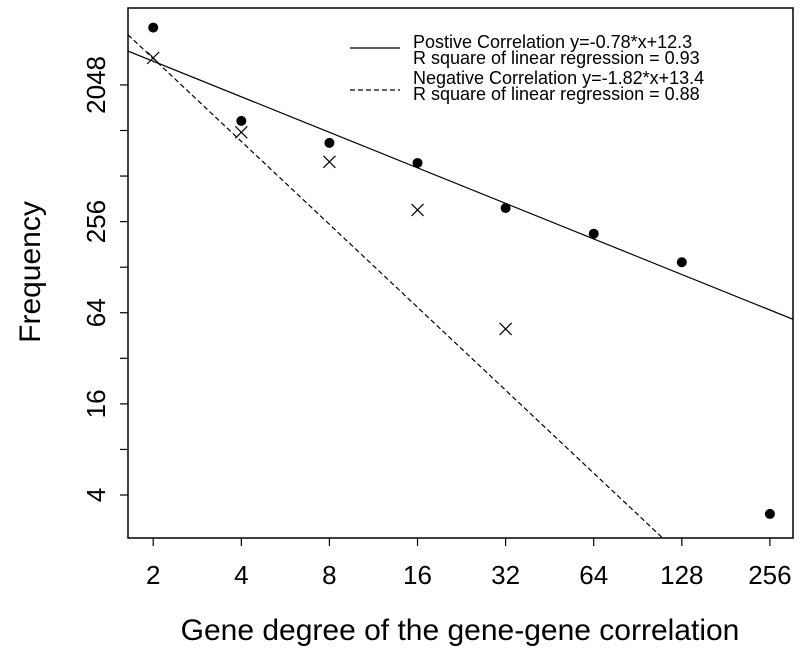 The image size is (803, 654). What do you see at coordinates (769, 575) in the screenshot?
I see `x-tick-label: 256` at bounding box center [769, 575].